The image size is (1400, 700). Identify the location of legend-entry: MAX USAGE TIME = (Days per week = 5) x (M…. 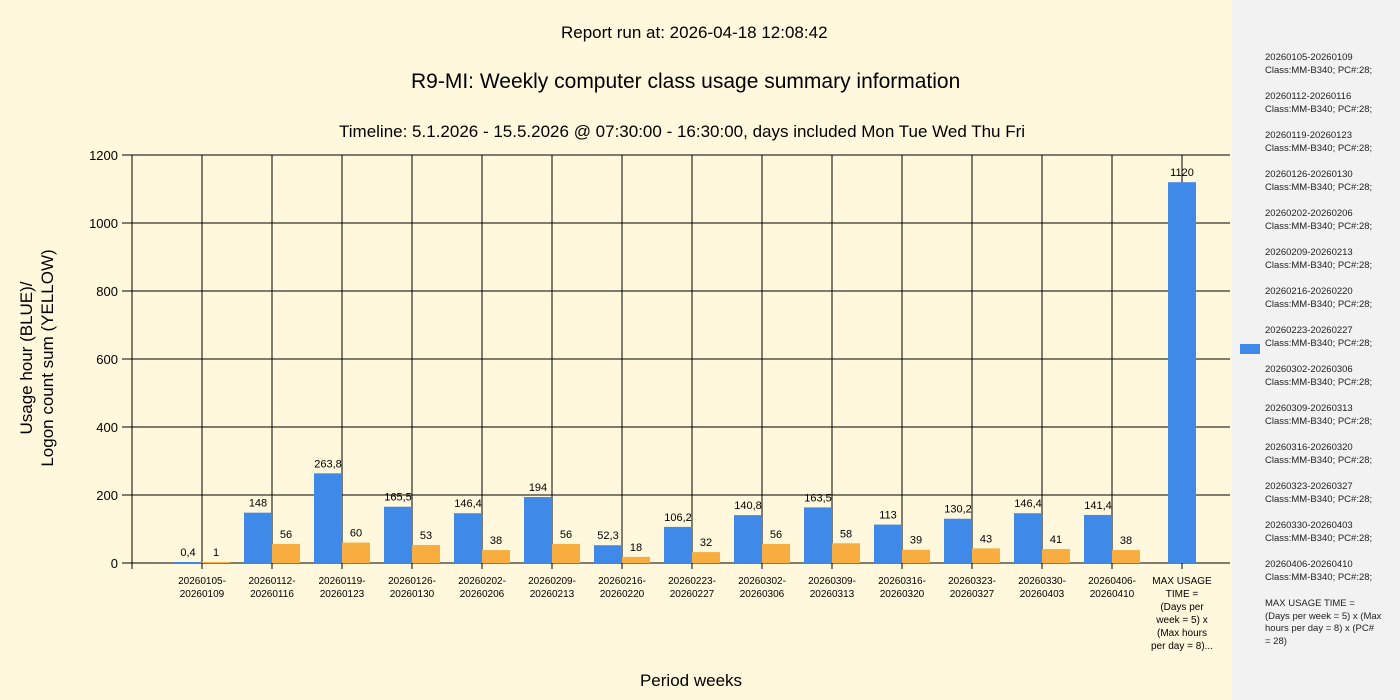
(1331, 623).